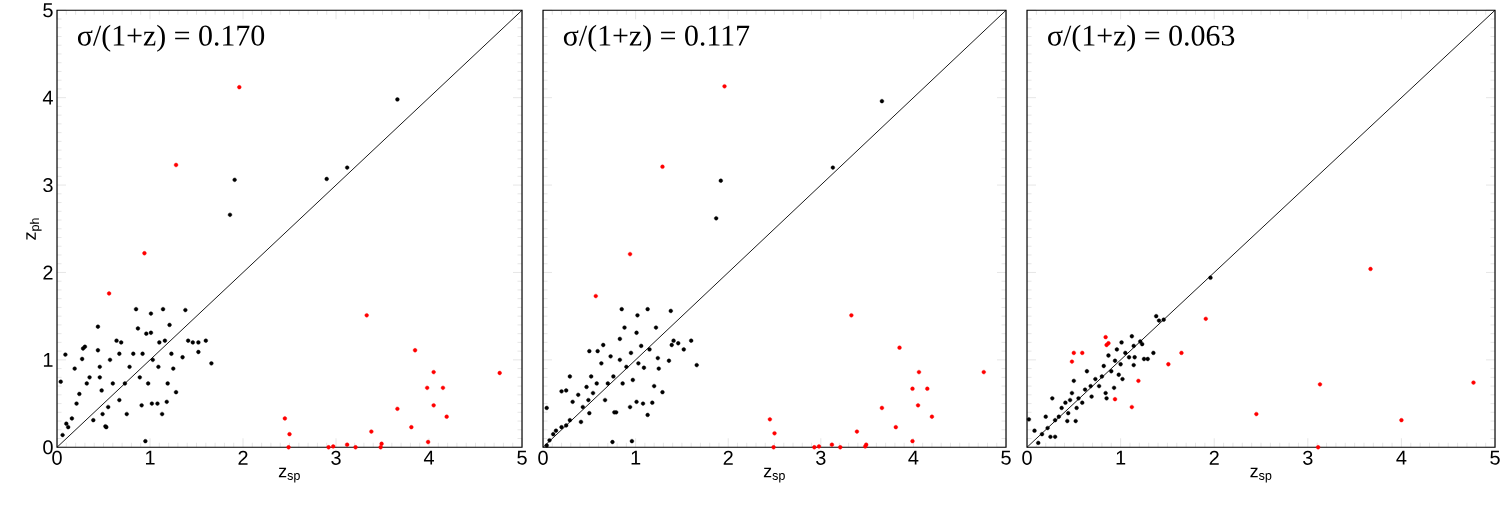 This screenshot has height=514, width=1507. What do you see at coordinates (47, 97) in the screenshot?
I see `y-tick-label: 4` at bounding box center [47, 97].